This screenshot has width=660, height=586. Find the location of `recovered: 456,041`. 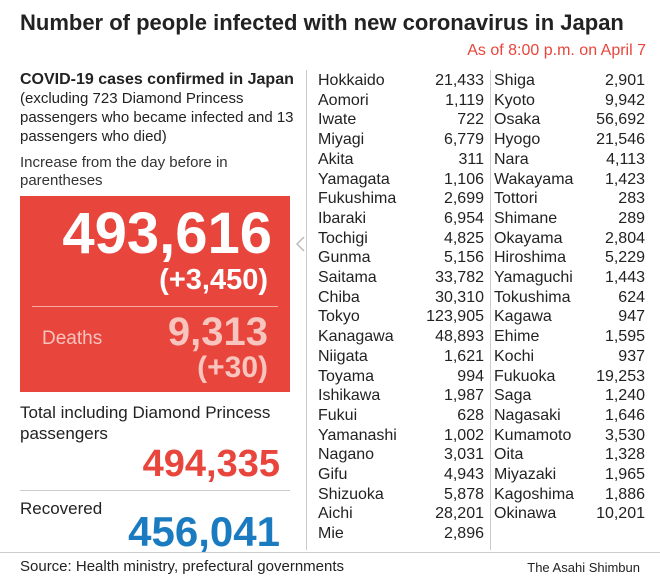

recovered: 456,041 is located at coordinates (204, 531).